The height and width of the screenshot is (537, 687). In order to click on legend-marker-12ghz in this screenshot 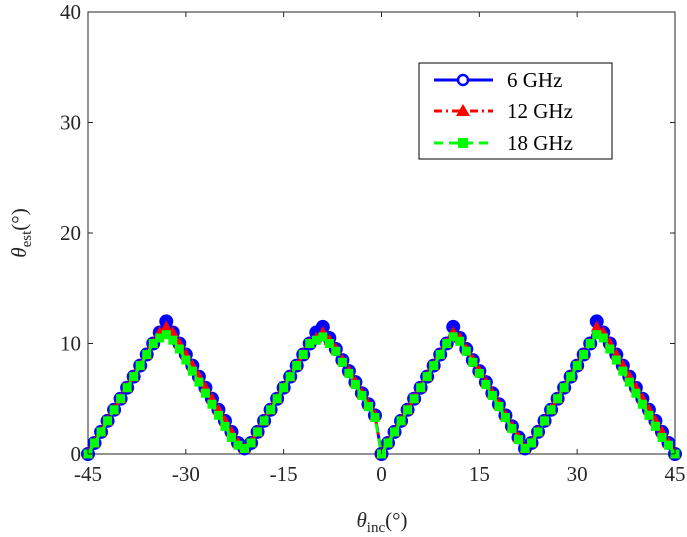, I will do `click(463, 110)`.